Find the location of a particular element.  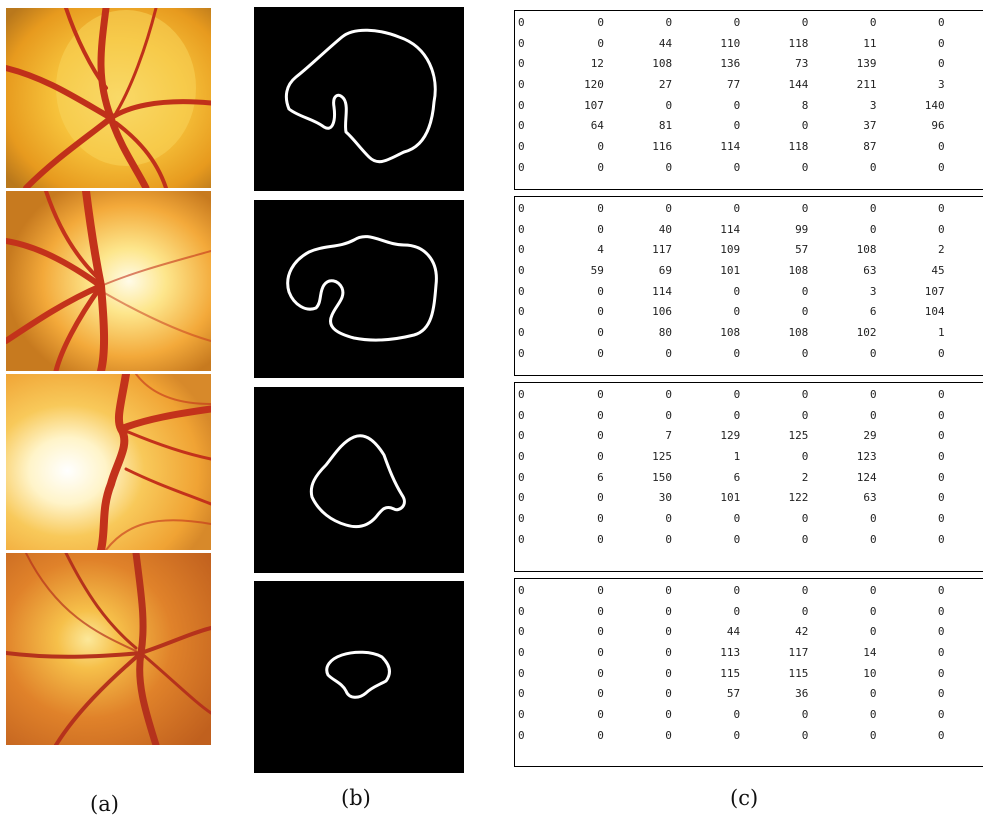

matrix-cell: 42 is located at coordinates (802, 632).